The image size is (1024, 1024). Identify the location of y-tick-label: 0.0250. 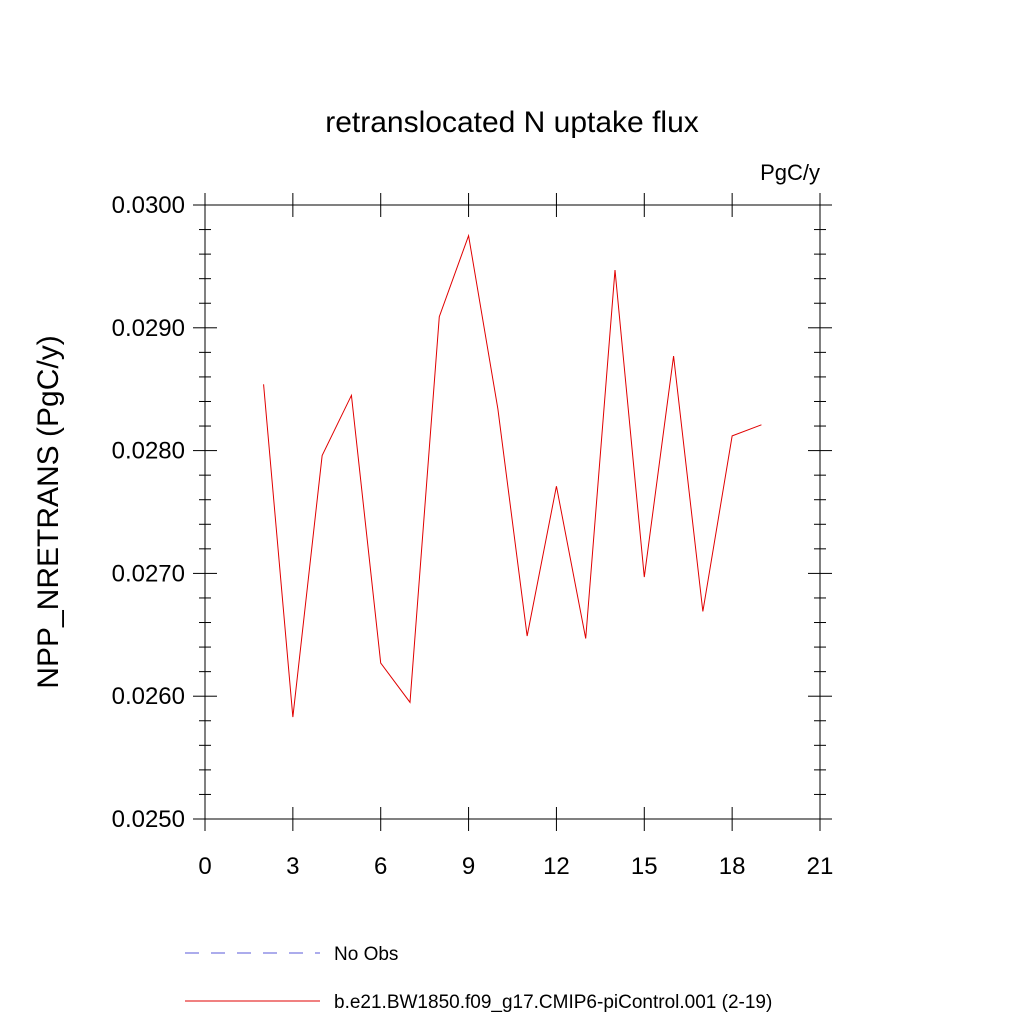
(148, 819).